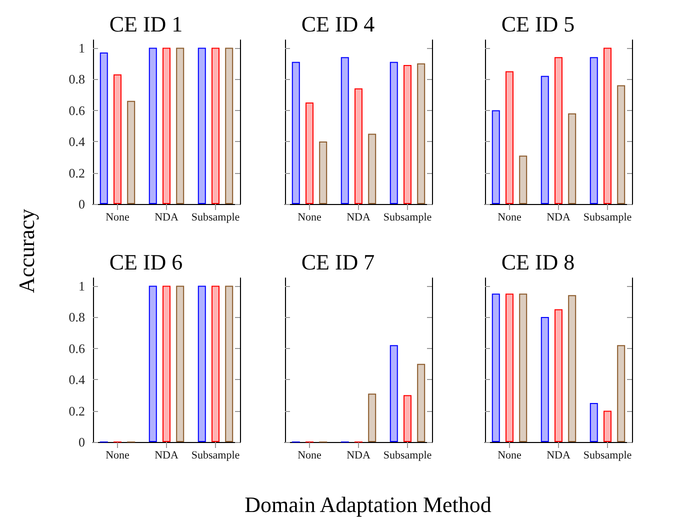 This screenshot has height=527, width=689. I want to click on chart-title: CE ID 4, so click(338, 24).